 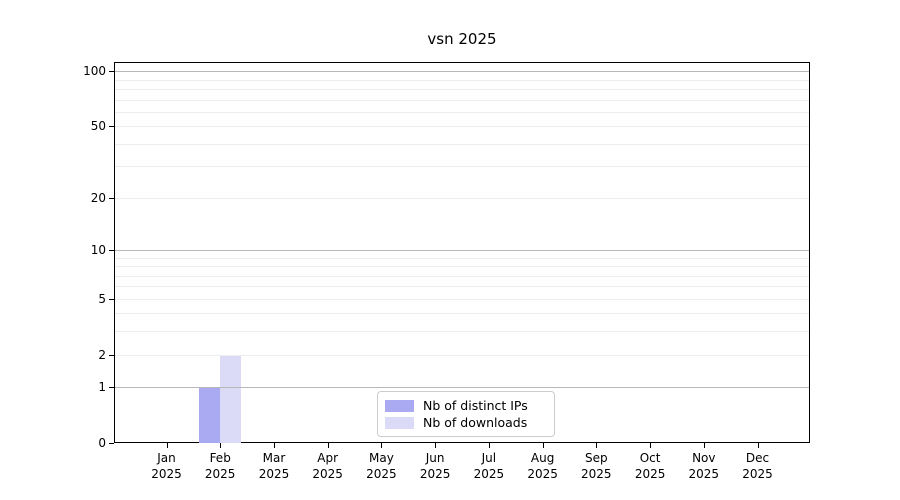 What do you see at coordinates (650, 466) in the screenshot?
I see `x-tick-label: Oct 2025` at bounding box center [650, 466].